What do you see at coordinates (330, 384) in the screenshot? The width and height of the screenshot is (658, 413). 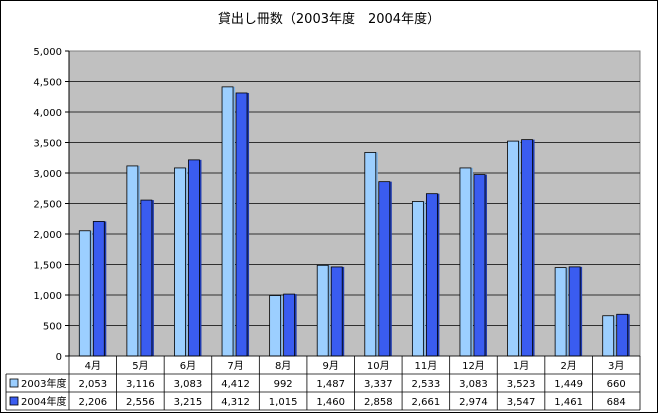 I see `data-cell: 1,487` at bounding box center [330, 384].